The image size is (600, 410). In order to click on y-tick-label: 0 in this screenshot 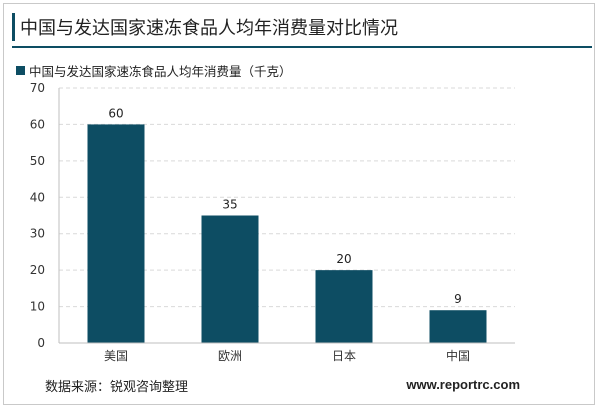, I will do `click(41, 343)`.